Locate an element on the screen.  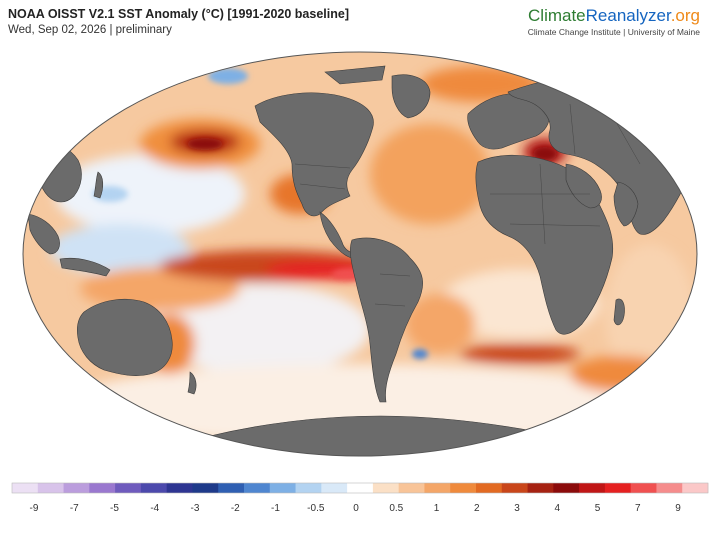
brand-climate: Climate is located at coordinates (557, 15).